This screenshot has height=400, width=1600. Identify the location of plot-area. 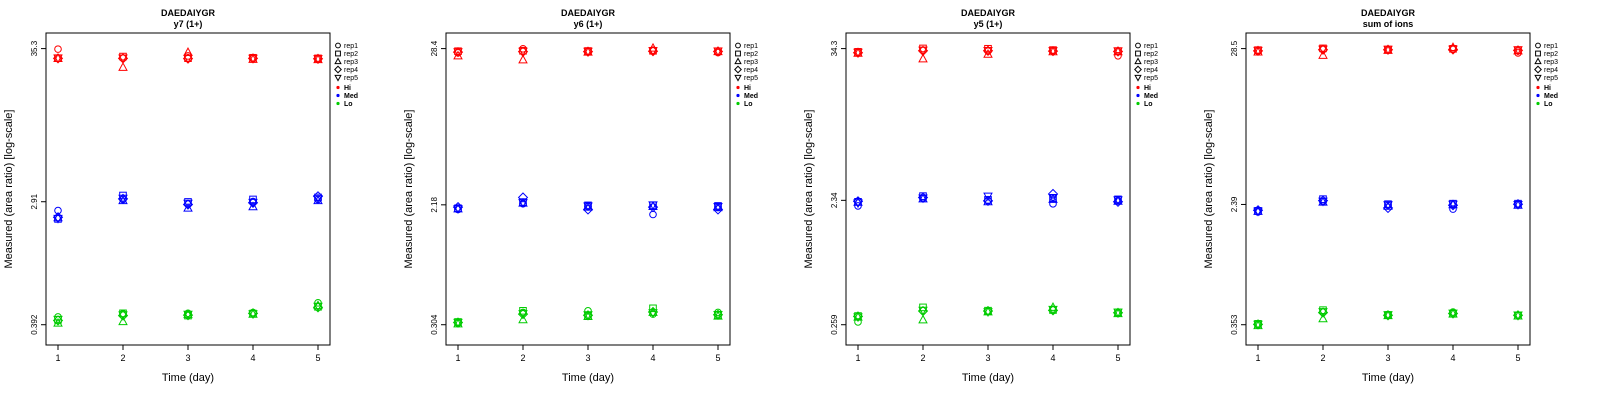
(988, 189).